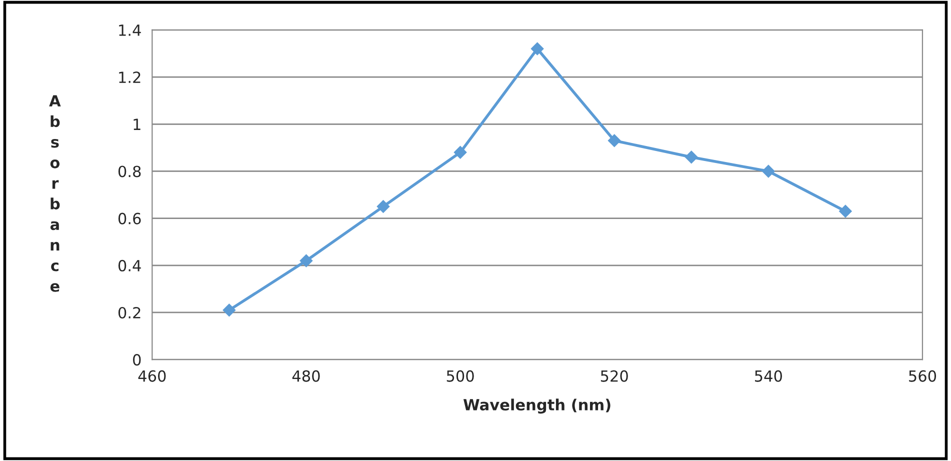 The width and height of the screenshot is (951, 461). Describe the element at coordinates (130, 30) in the screenshot. I see `y-tick-label: 1.4` at that location.